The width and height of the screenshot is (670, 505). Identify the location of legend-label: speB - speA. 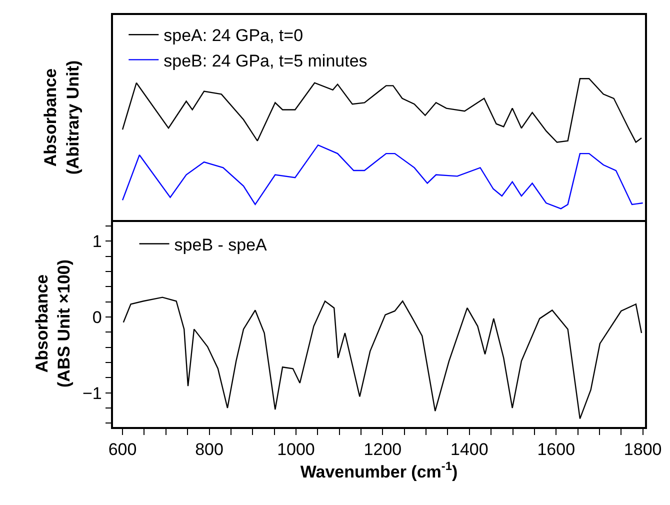
(221, 244).